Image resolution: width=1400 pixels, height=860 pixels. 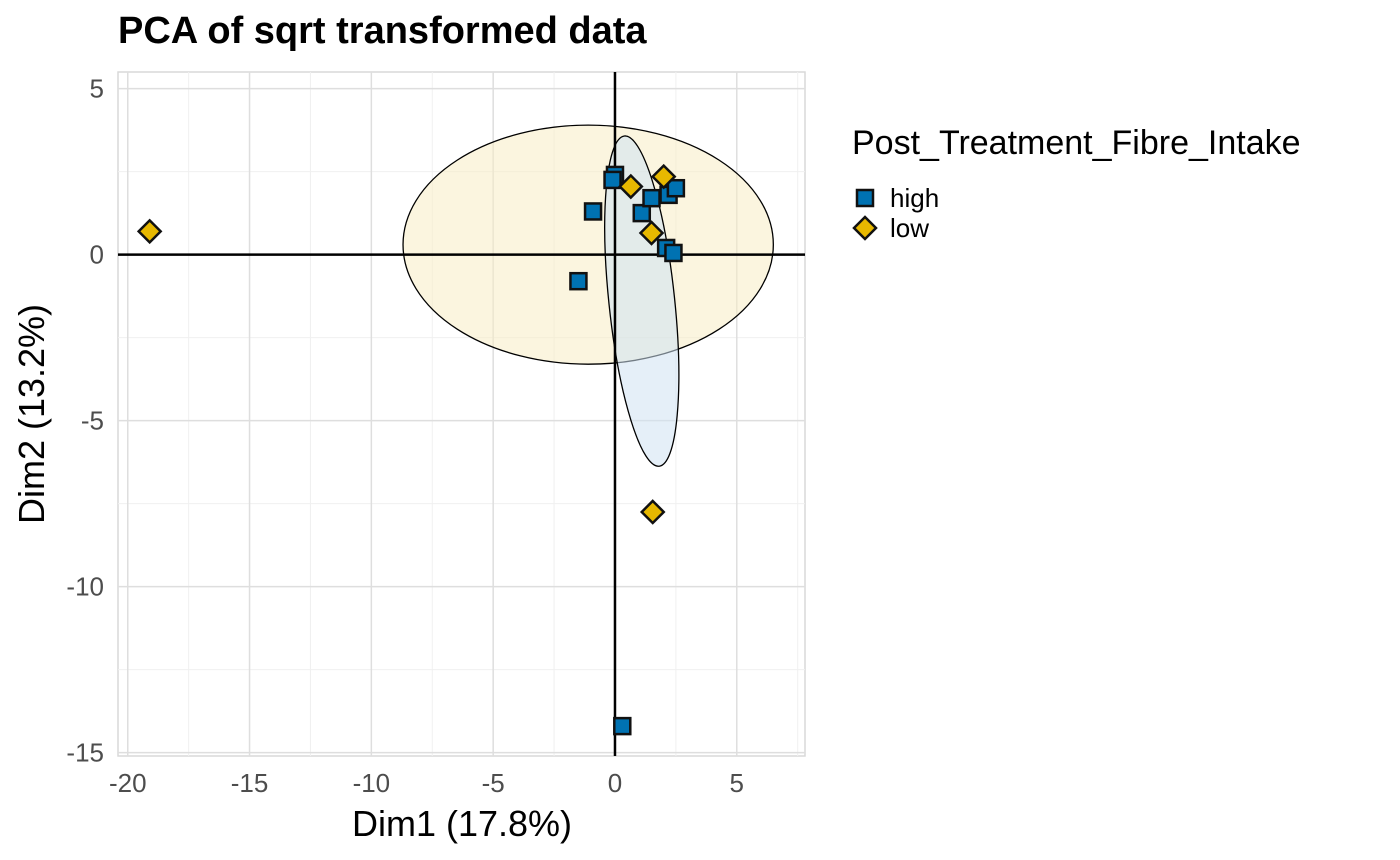 I want to click on chart-title: PCA of sqrt transformed data, so click(x=382, y=31).